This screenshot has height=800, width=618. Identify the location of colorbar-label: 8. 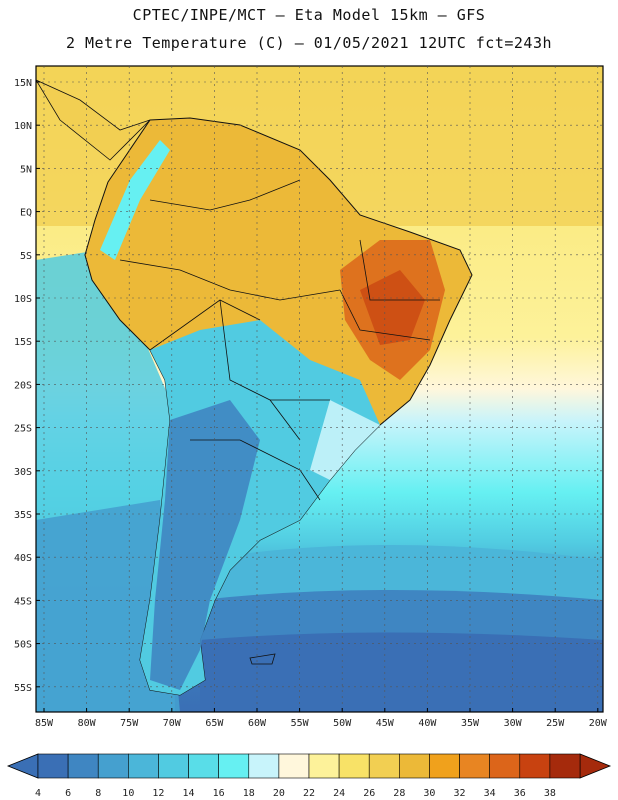
(98, 793).